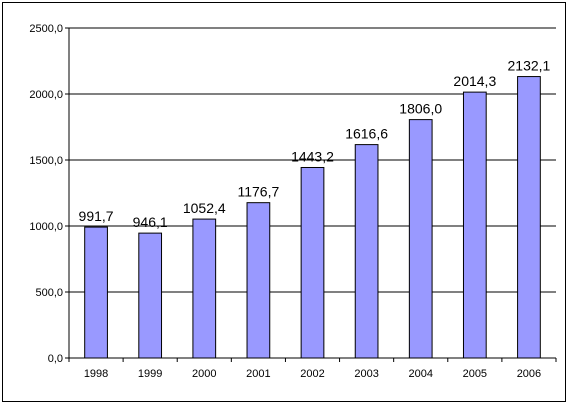 This screenshot has width=570, height=406. Describe the element at coordinates (474, 81) in the screenshot. I see `data-label: 2014,3` at that location.